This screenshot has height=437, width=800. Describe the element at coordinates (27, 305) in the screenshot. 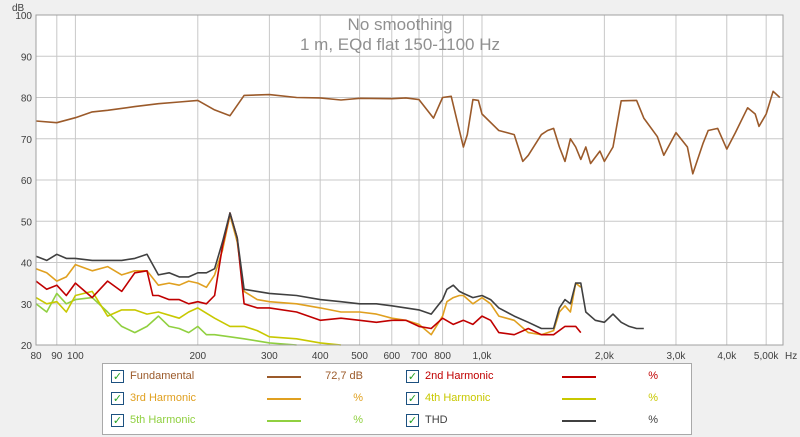

I see `y-tick-label: 30` at that location.